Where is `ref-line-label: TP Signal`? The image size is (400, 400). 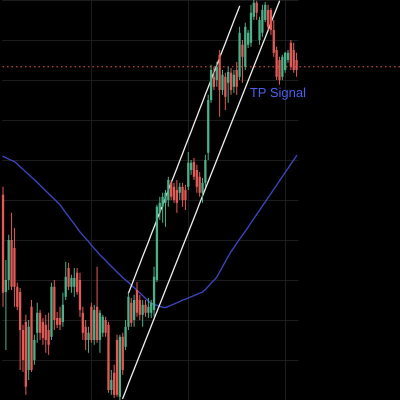
ref-line-label: TP Signal is located at coordinates (278, 92).